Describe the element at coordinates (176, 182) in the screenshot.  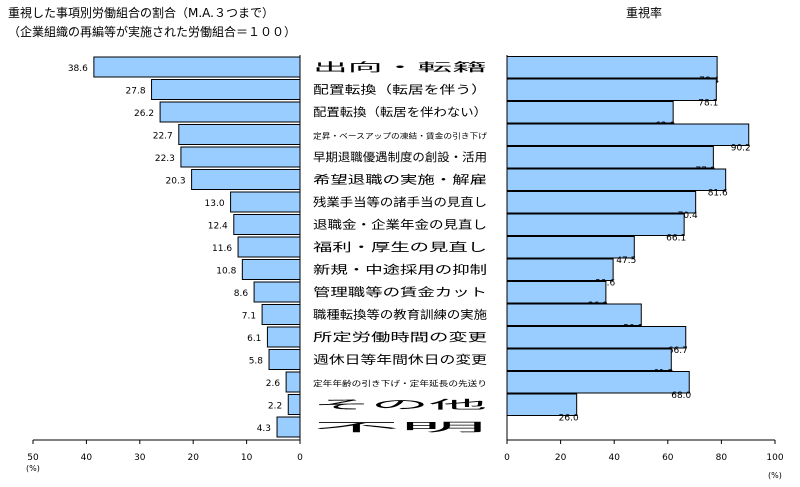
I see `left-data-label: 20.3` at that location.